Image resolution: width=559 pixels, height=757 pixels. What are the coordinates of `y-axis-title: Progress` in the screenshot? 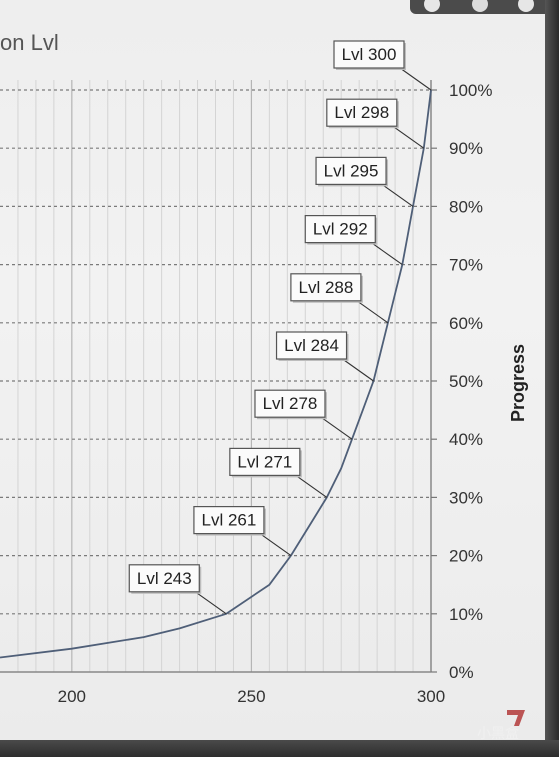 It's located at (518, 383).